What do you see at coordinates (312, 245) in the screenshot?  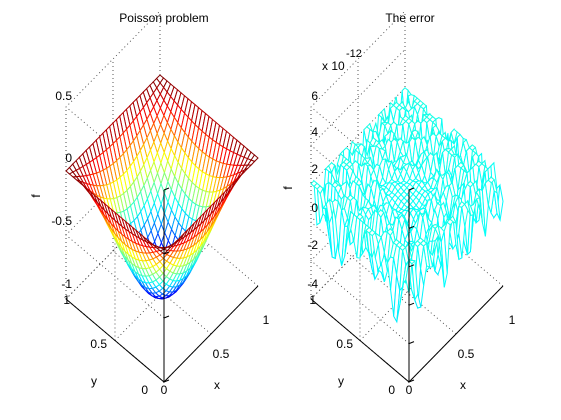 I see `error-z-tick-neg2: -2` at bounding box center [312, 245].